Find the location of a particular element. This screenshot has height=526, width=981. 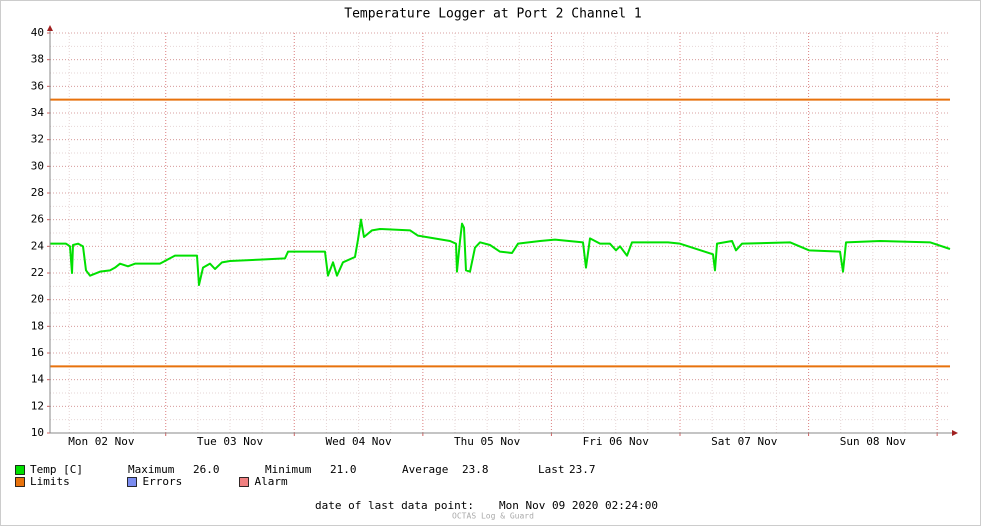

legend-label: Alarm is located at coordinates (271, 481).